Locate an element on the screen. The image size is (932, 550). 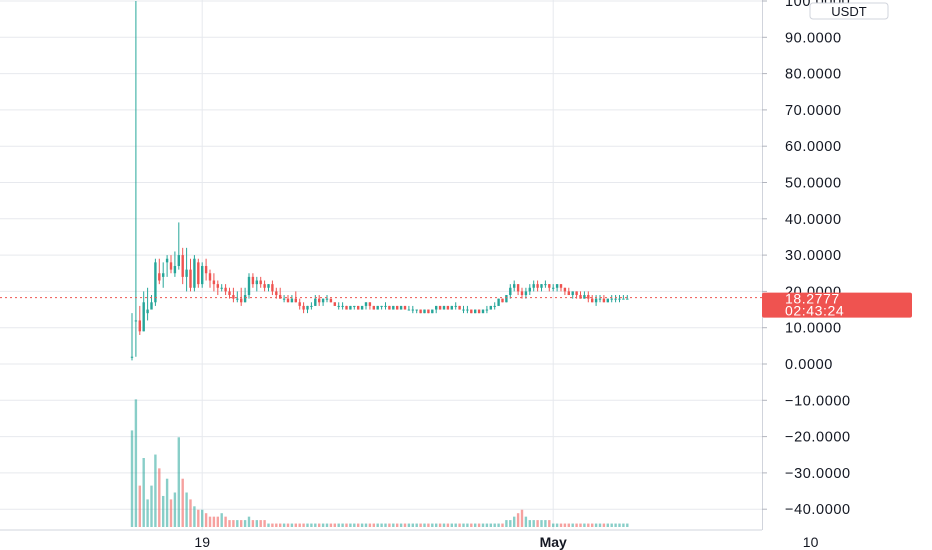
unit-badge-frame is located at coordinates (849, 11).